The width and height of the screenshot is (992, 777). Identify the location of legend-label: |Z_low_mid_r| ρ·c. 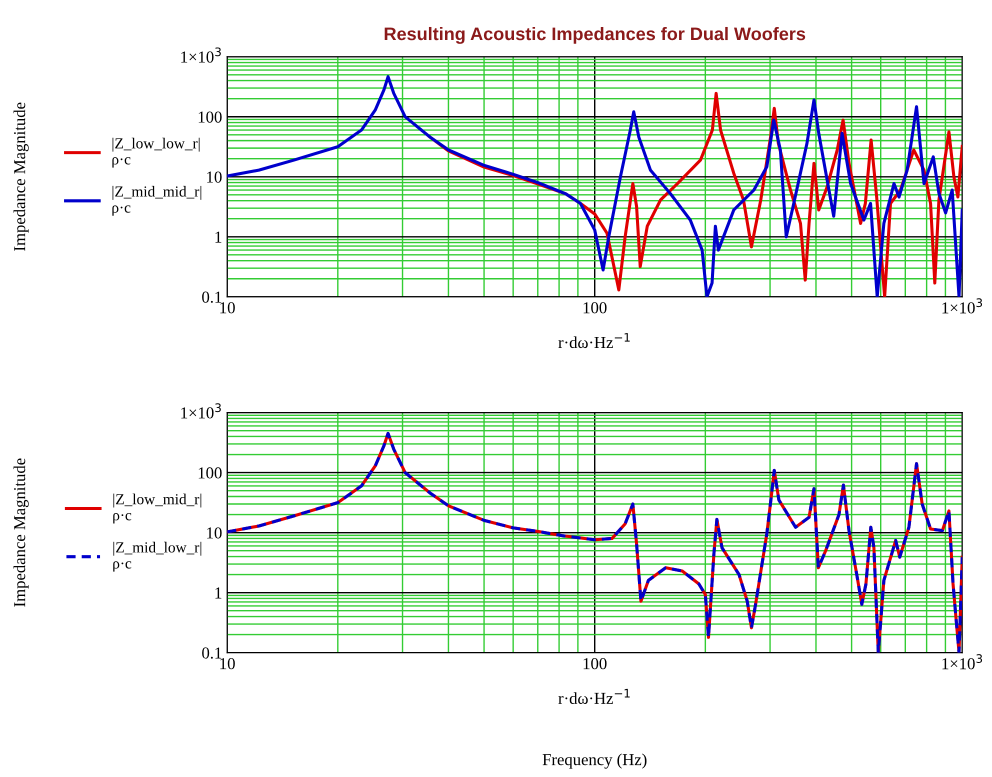
(157, 509).